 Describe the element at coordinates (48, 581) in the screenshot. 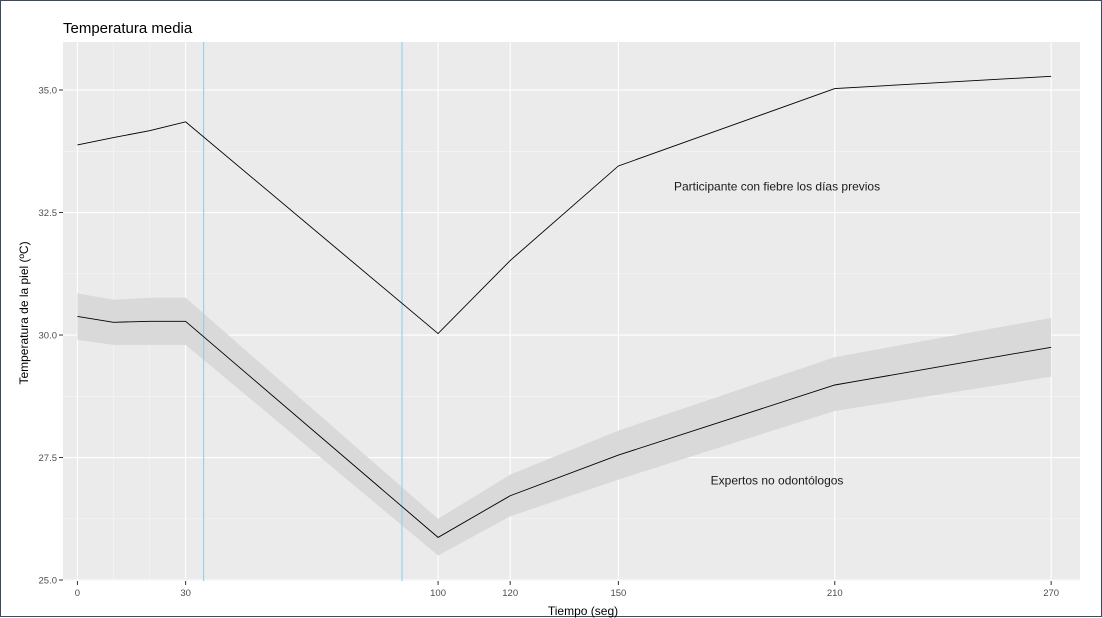

I see `y-tick-label: 25.0` at that location.